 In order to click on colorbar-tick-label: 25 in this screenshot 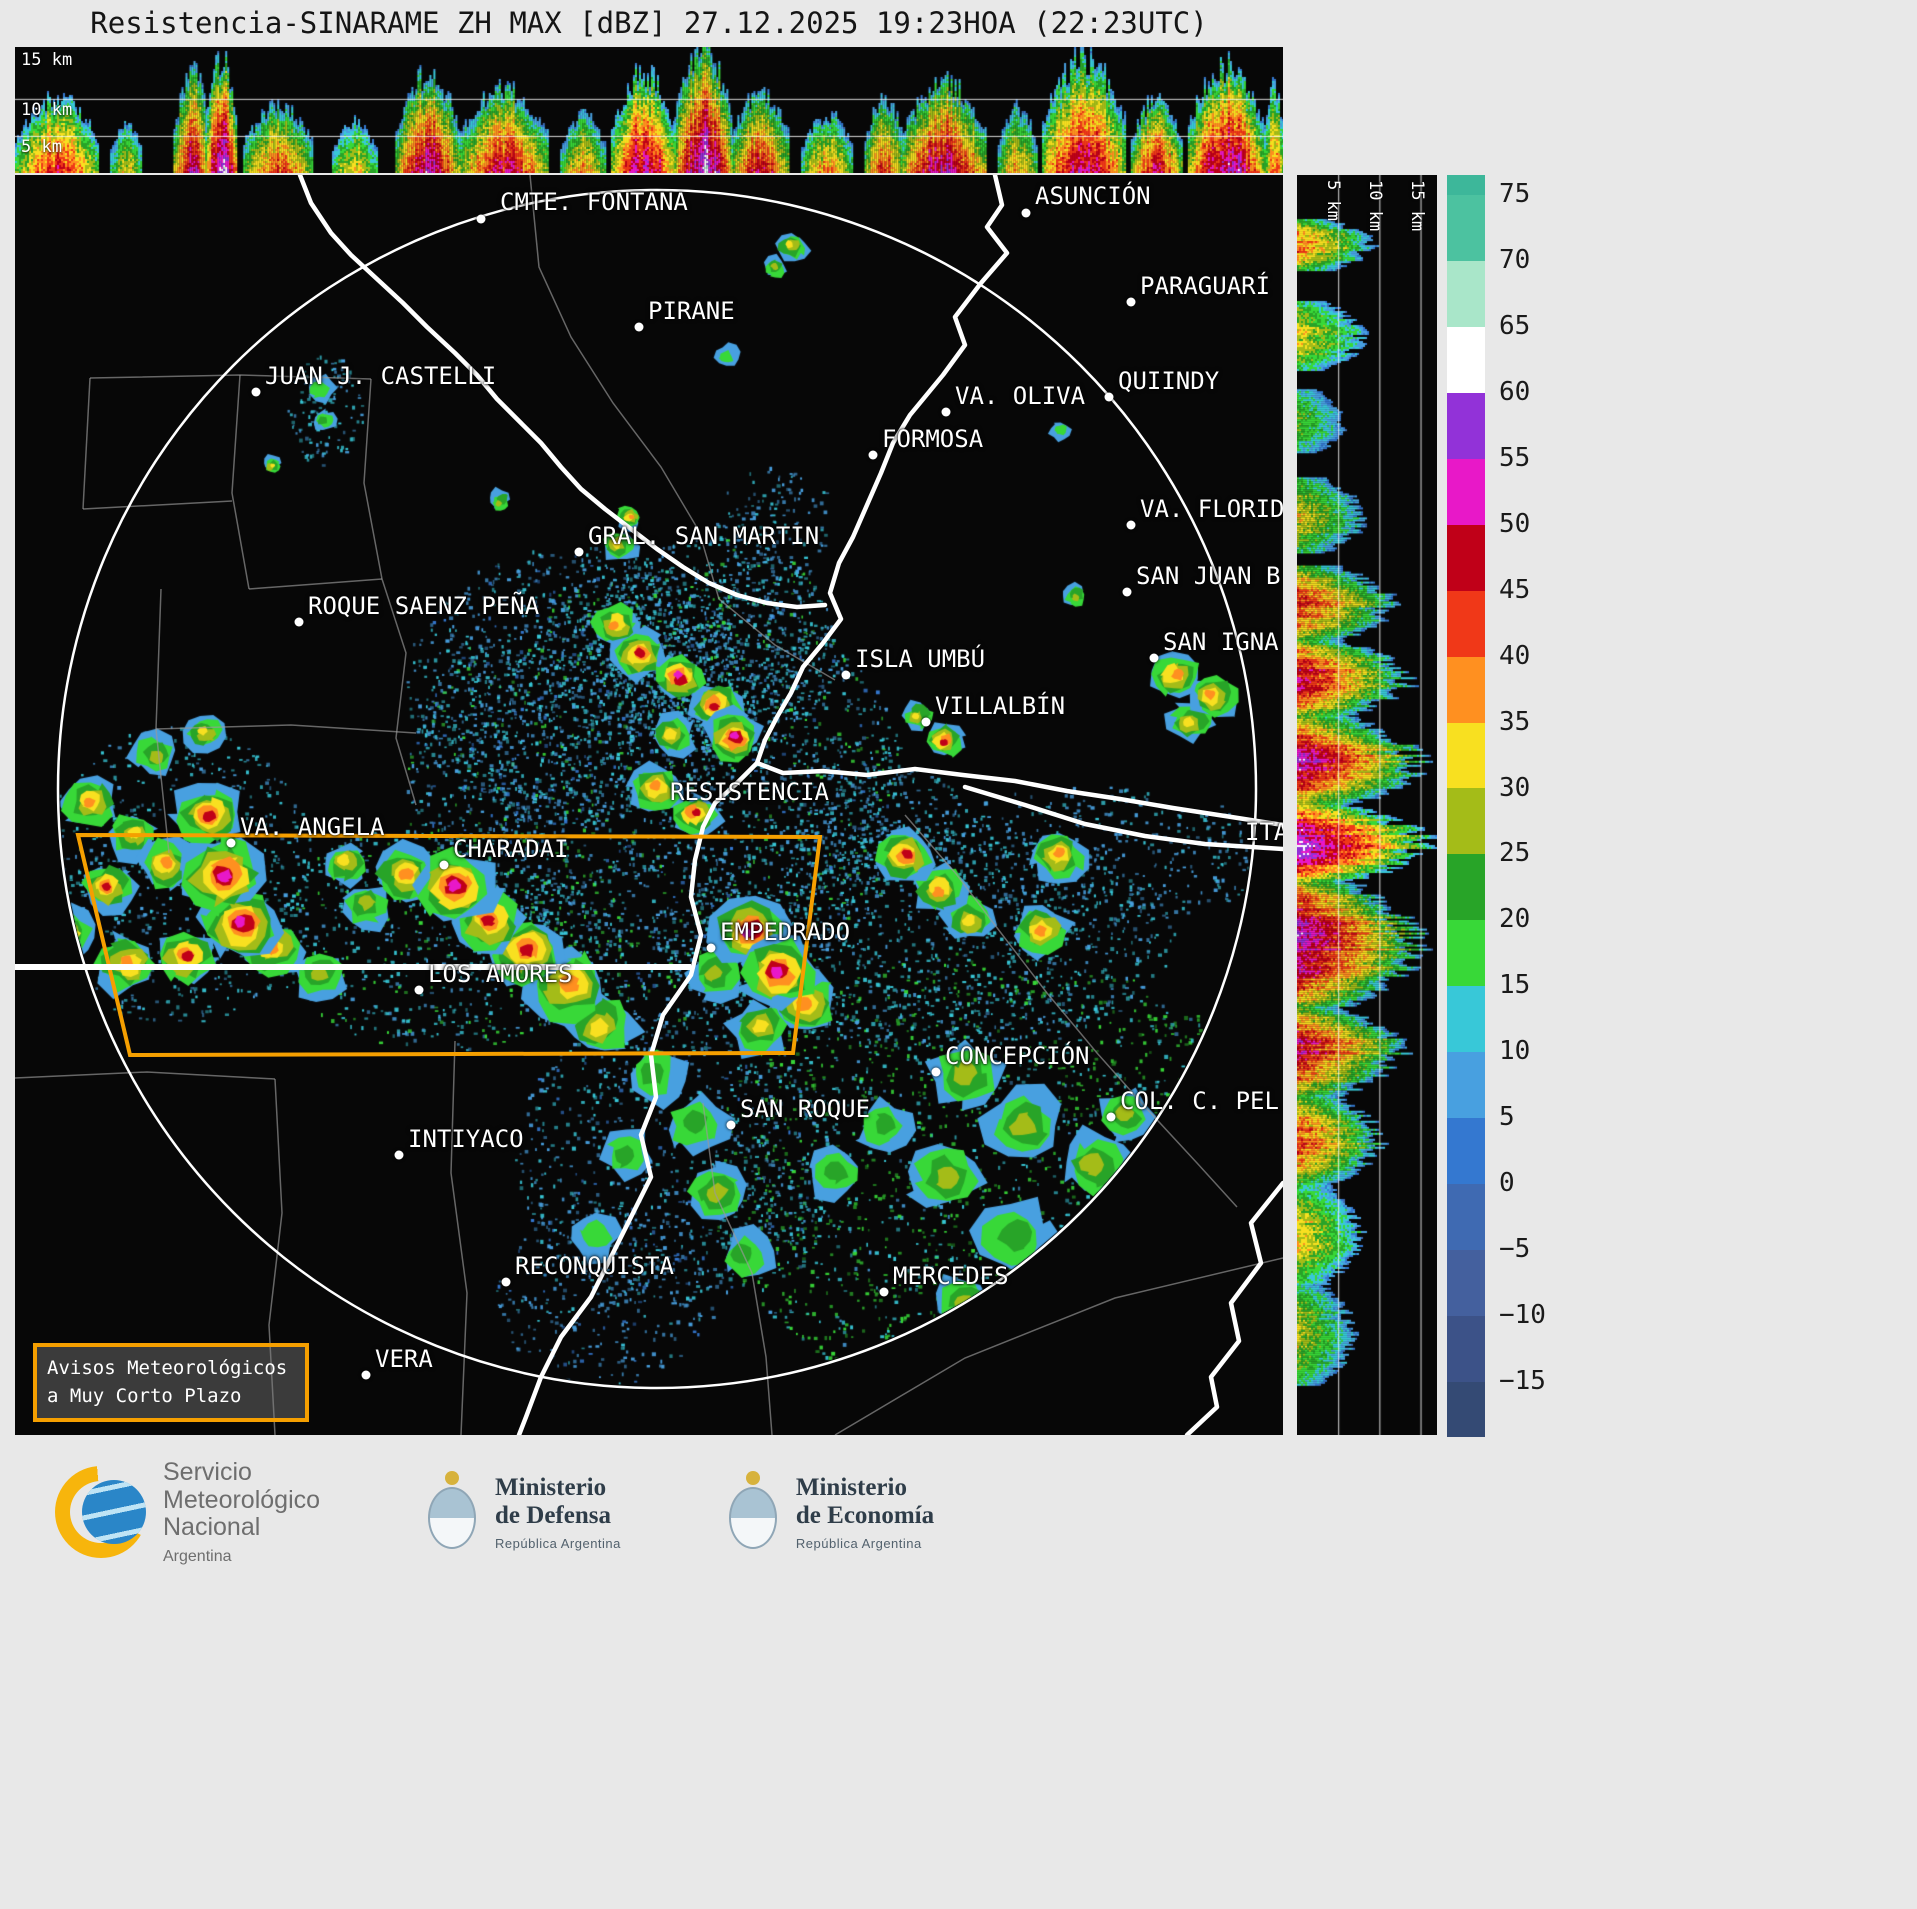, I will do `click(1515, 853)`.